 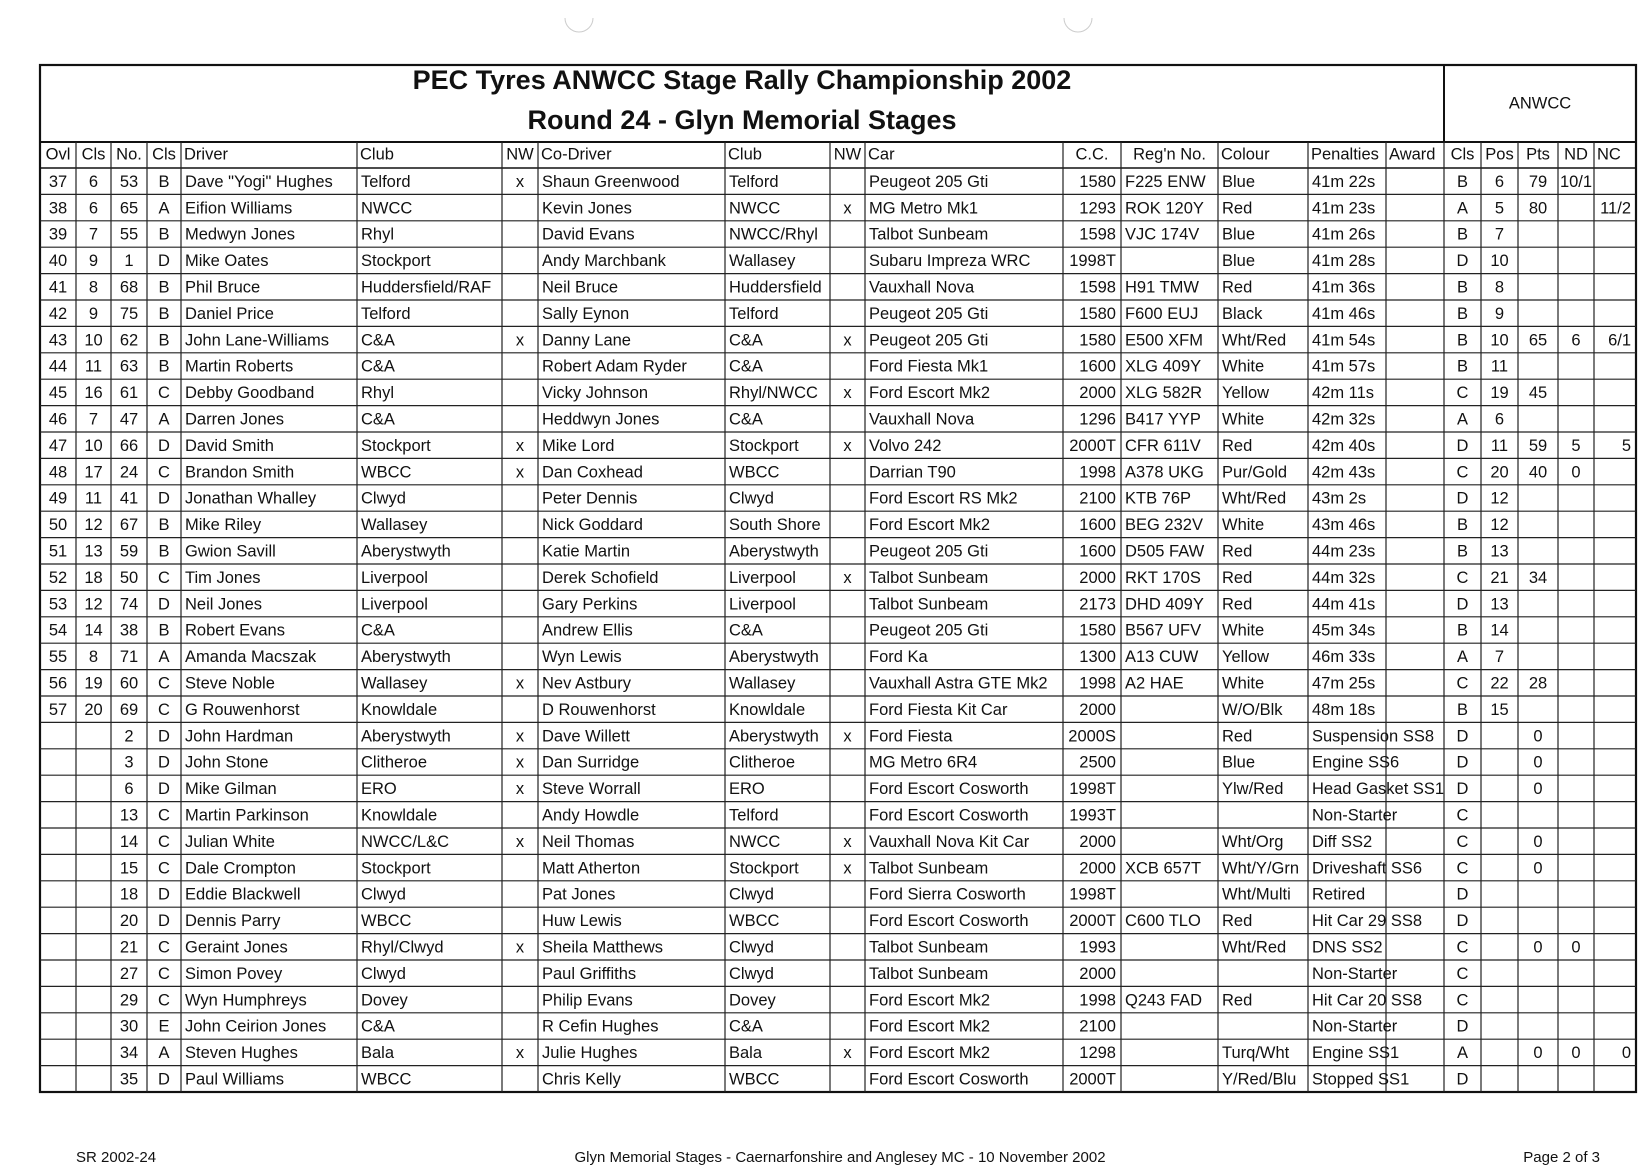 I want to click on cell: VJC 174V, so click(x=1162, y=235).